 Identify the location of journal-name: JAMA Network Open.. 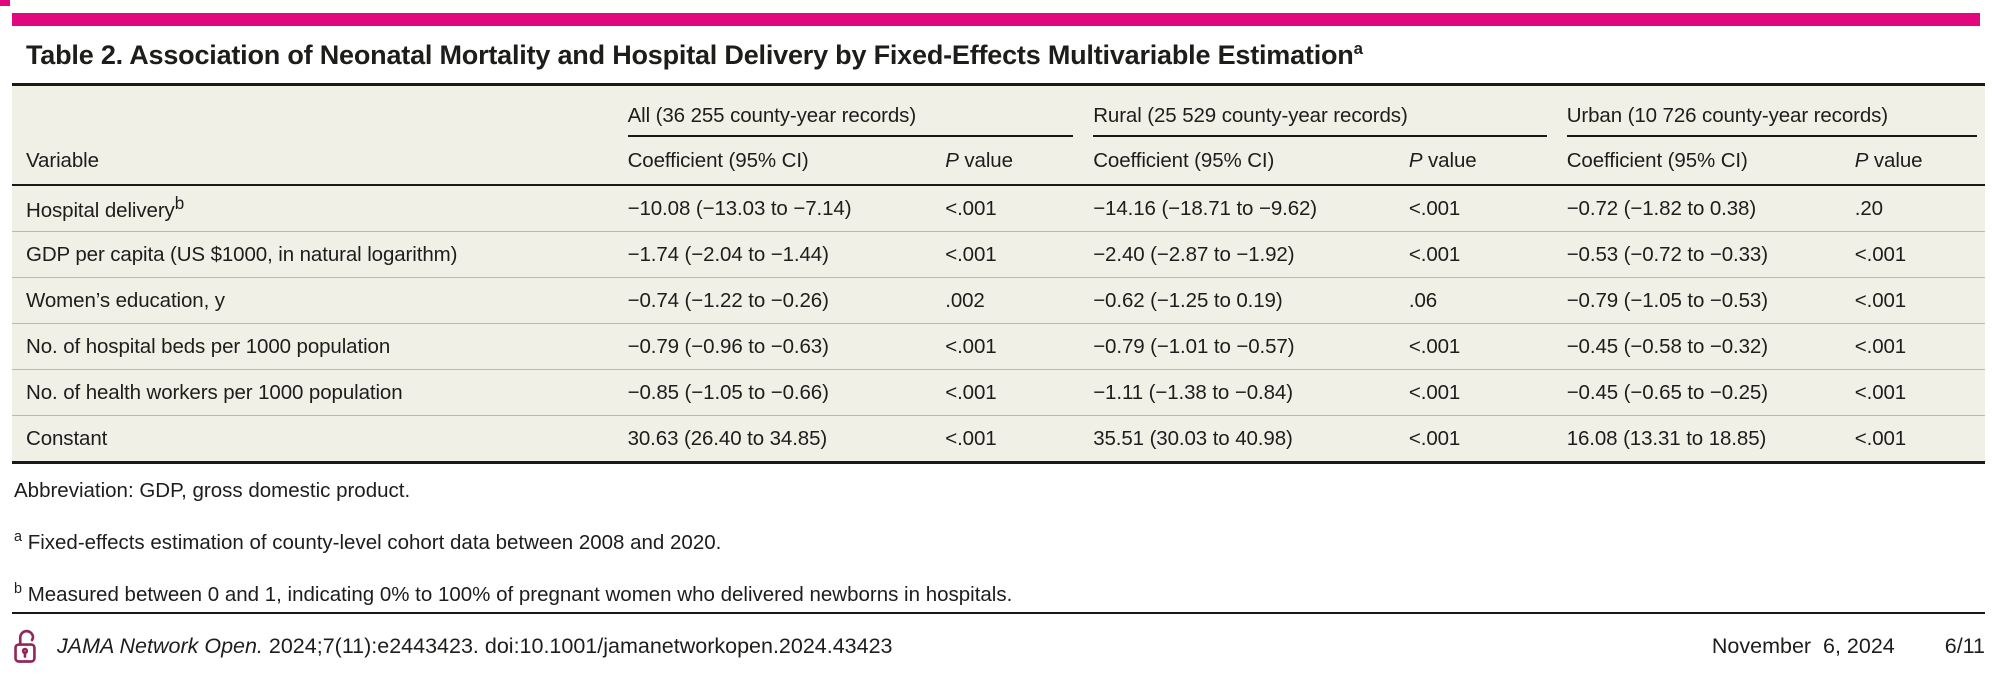
(160, 645).